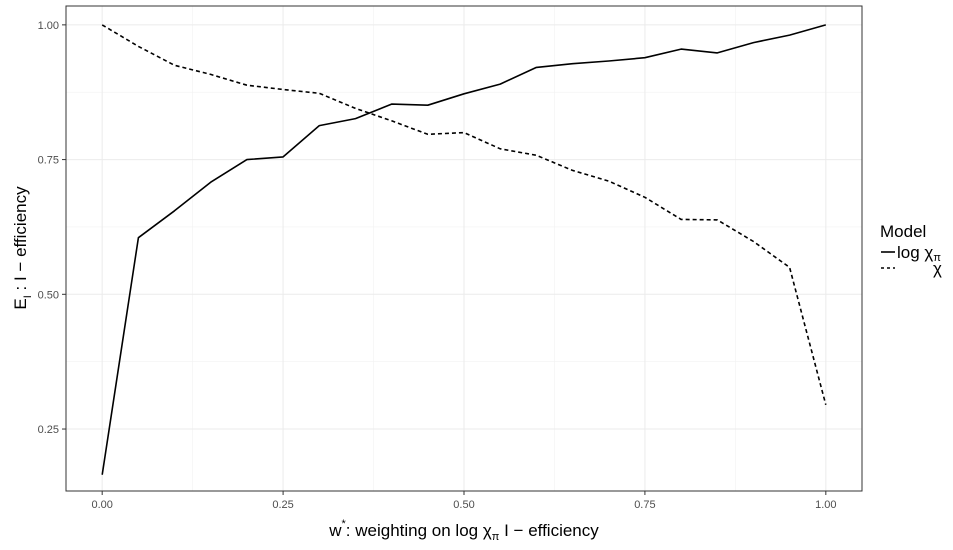  I want to click on x-axis-ticks: 0.00 0.25 0.50 0.75 1.00, so click(464, 501).